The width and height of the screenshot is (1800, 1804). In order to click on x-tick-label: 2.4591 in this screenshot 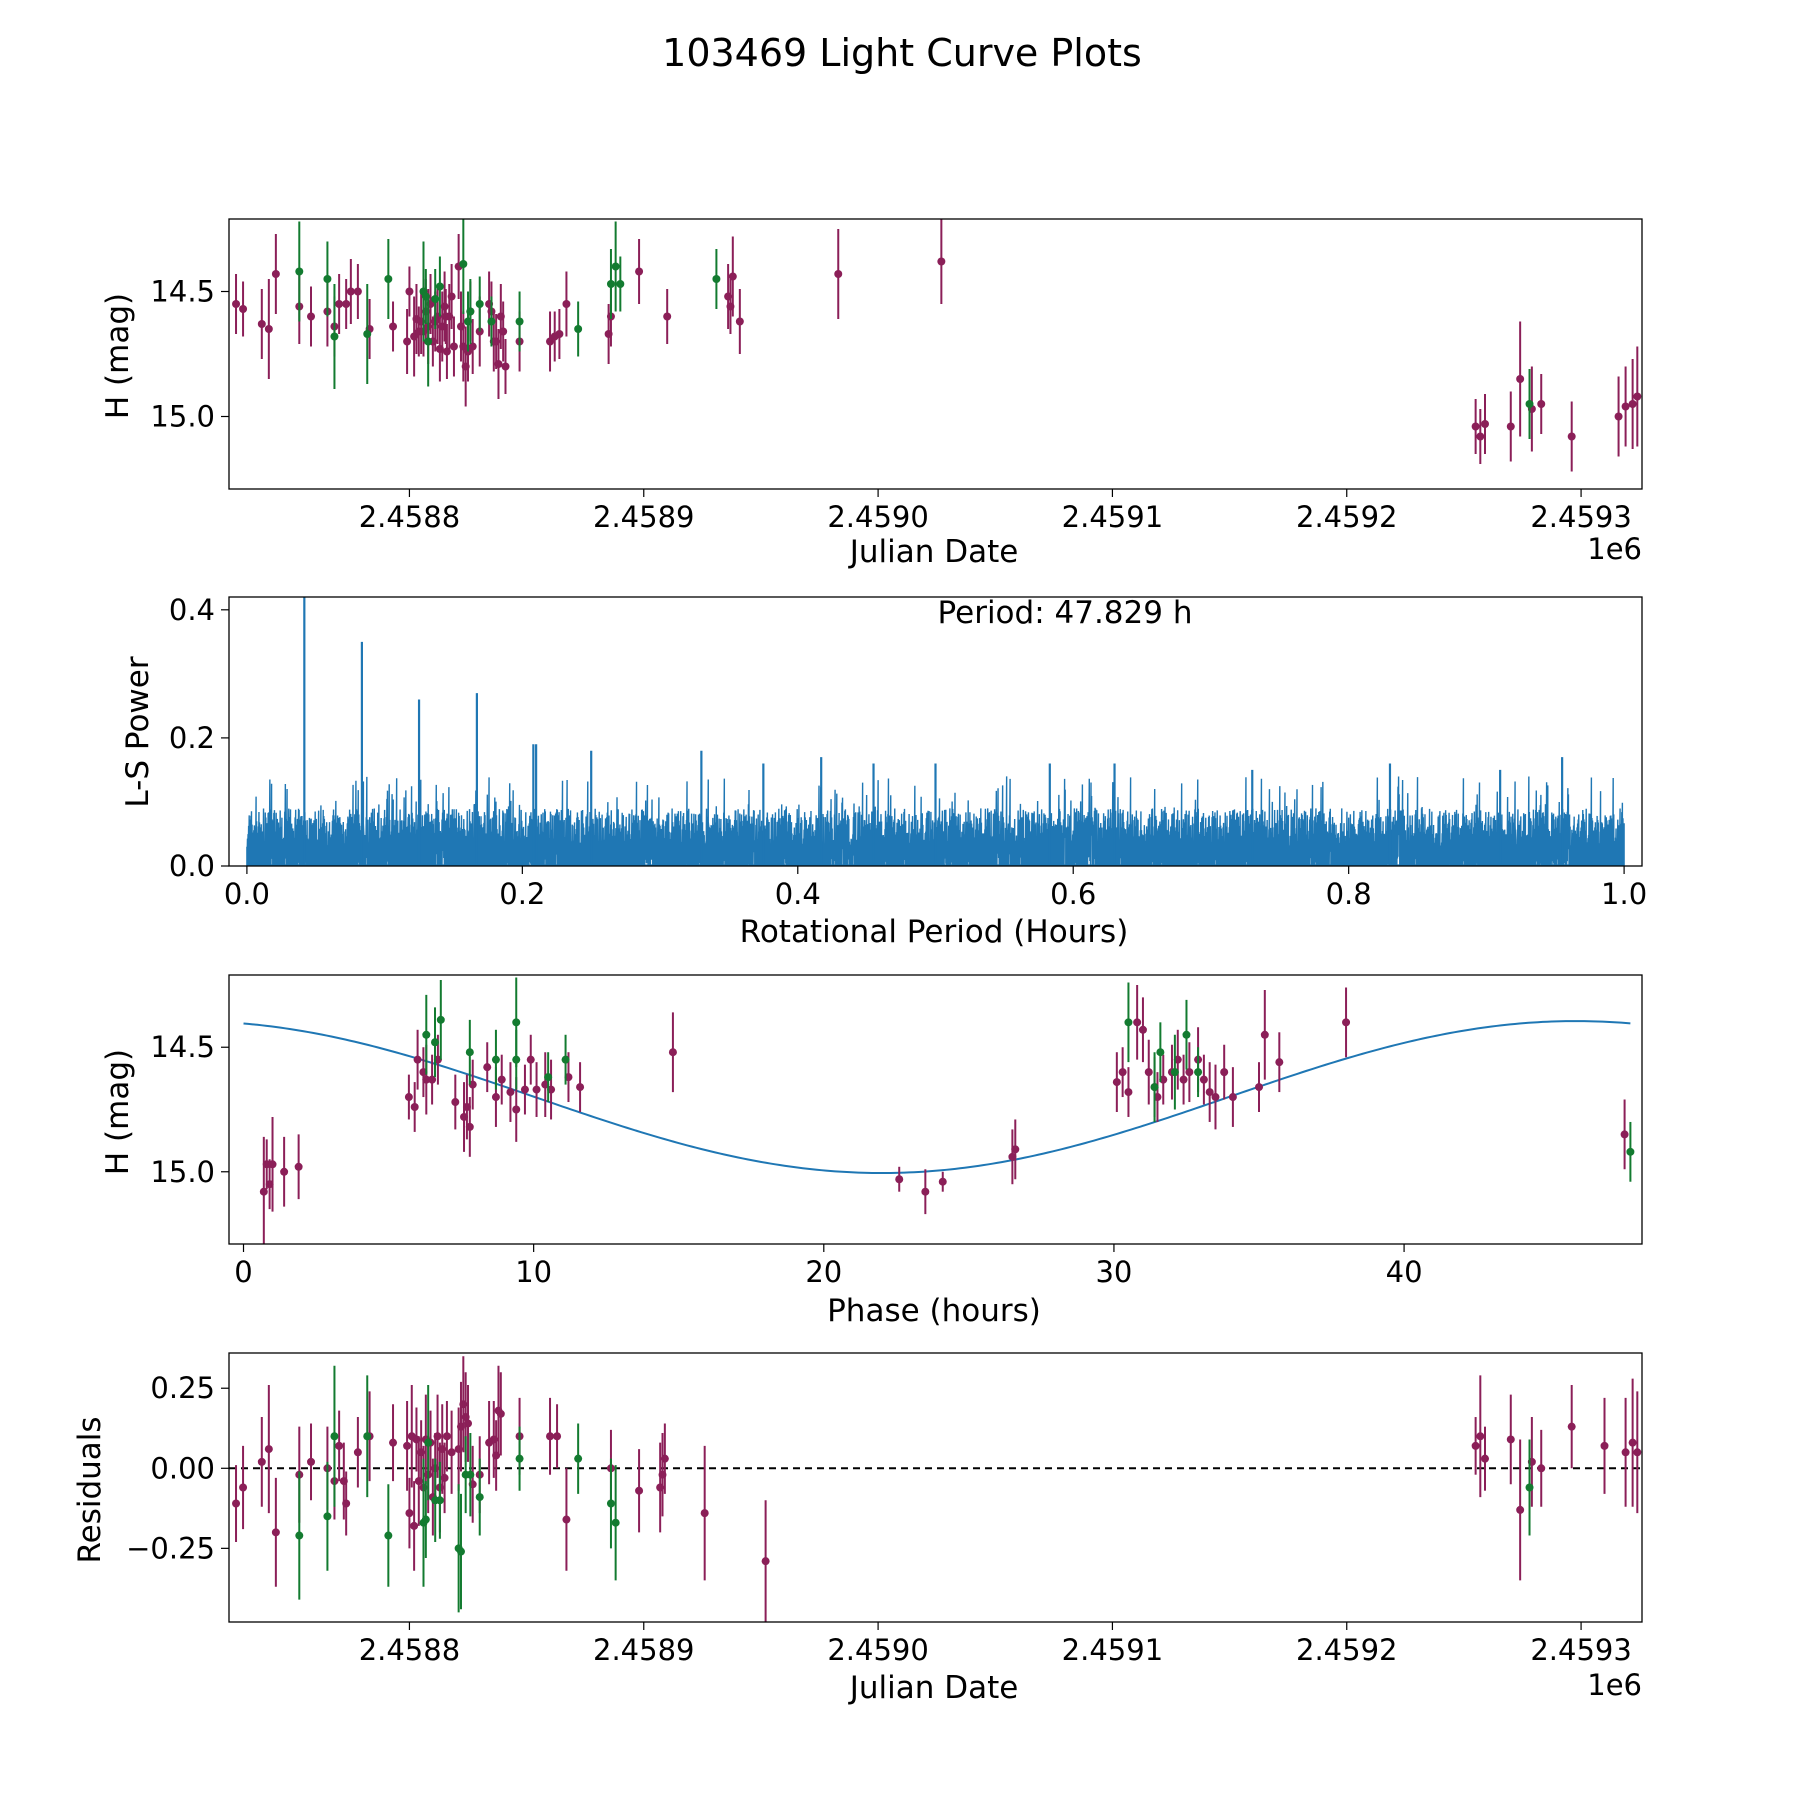, I will do `click(1112, 517)`.